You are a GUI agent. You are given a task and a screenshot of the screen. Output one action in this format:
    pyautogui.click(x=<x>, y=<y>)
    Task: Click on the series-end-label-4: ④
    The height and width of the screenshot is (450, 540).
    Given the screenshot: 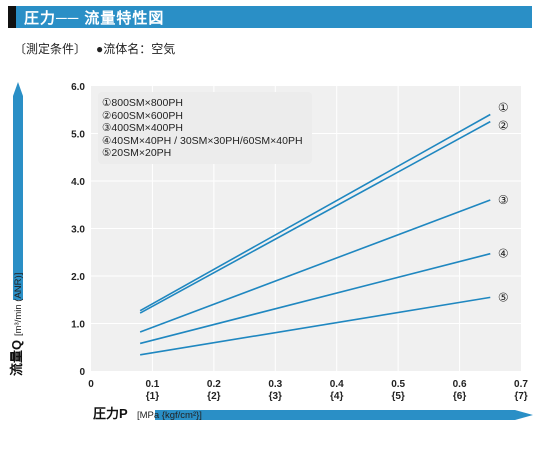 What is the action you would take?
    pyautogui.click(x=503, y=254)
    